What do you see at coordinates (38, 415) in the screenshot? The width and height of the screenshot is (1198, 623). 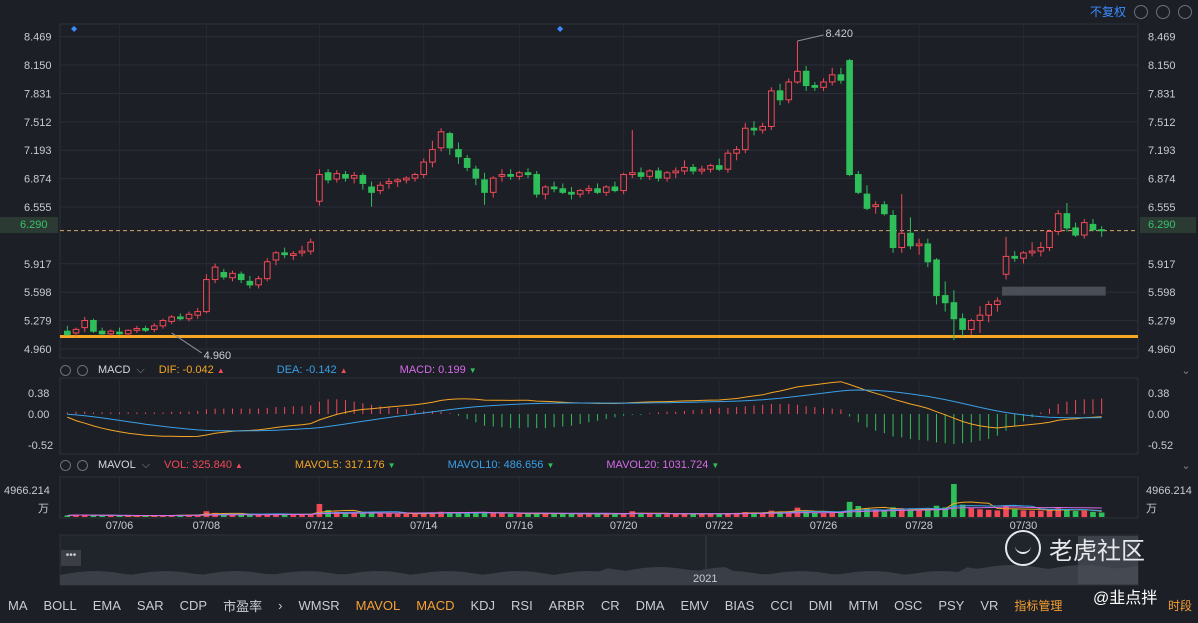 I see `macd-tick-left: 0.00` at bounding box center [38, 415].